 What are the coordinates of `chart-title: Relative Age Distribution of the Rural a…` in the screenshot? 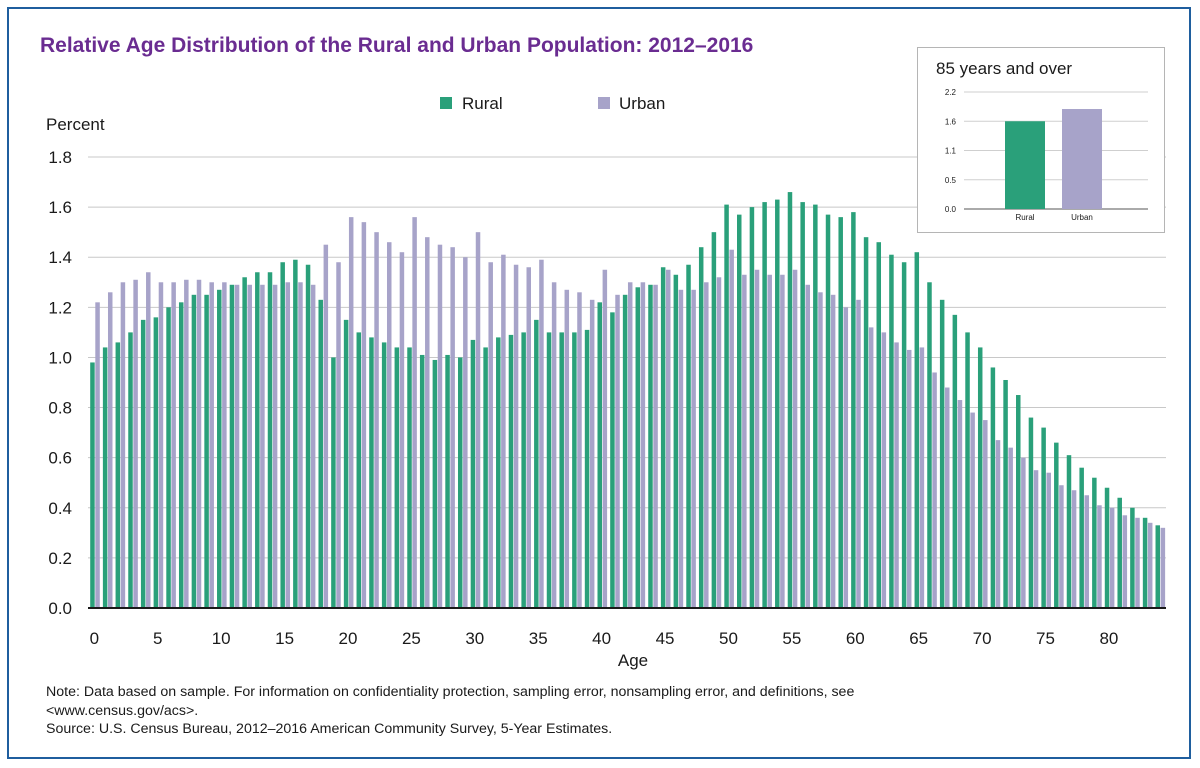 It's located at (397, 45).